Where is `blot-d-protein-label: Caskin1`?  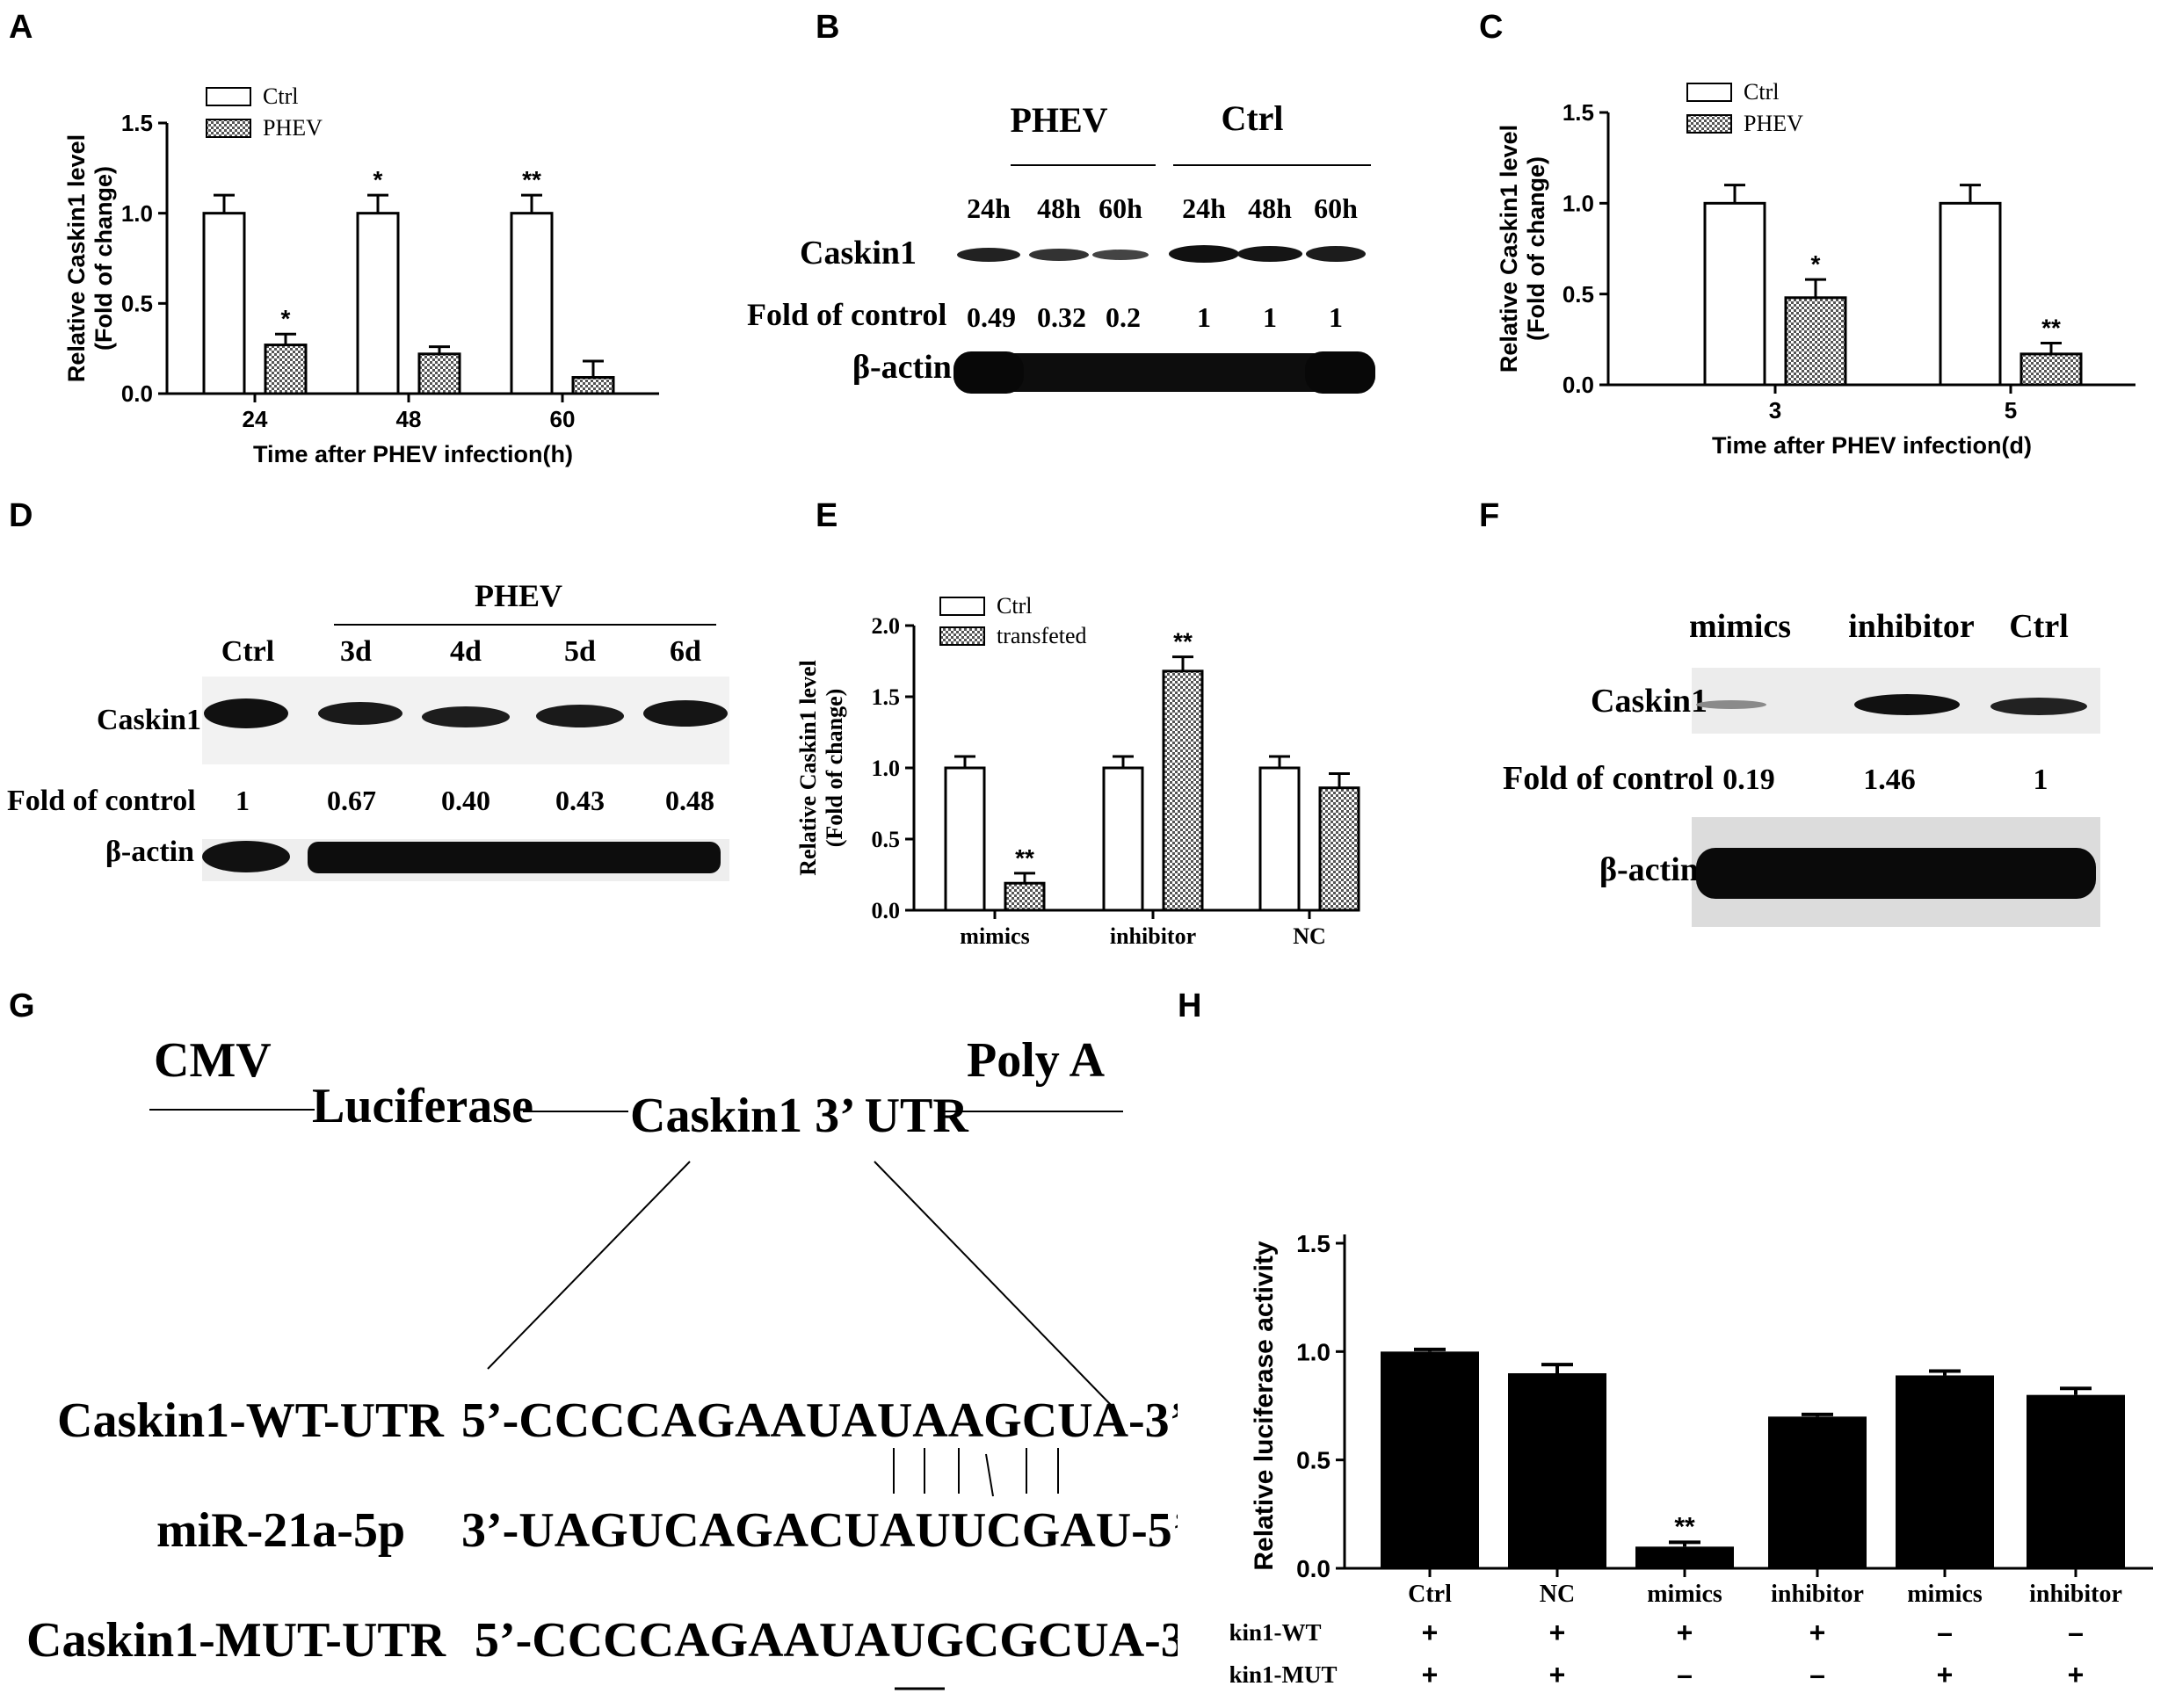
blot-d-protein-label: Caskin1 is located at coordinates (149, 720).